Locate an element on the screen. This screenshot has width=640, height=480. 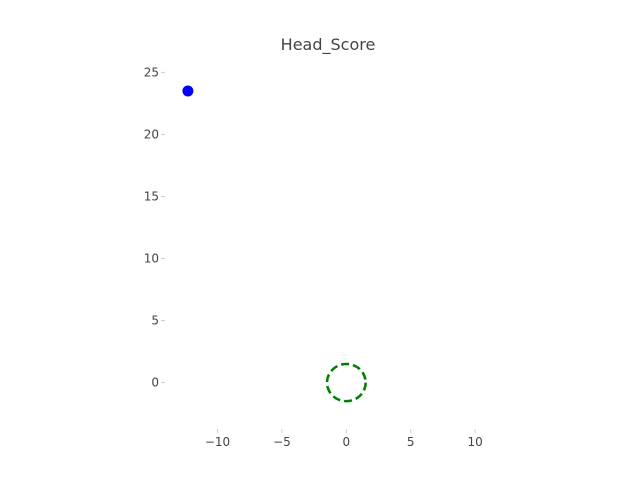
x-axis: −10 −5 0 5 10 is located at coordinates (344, 439).